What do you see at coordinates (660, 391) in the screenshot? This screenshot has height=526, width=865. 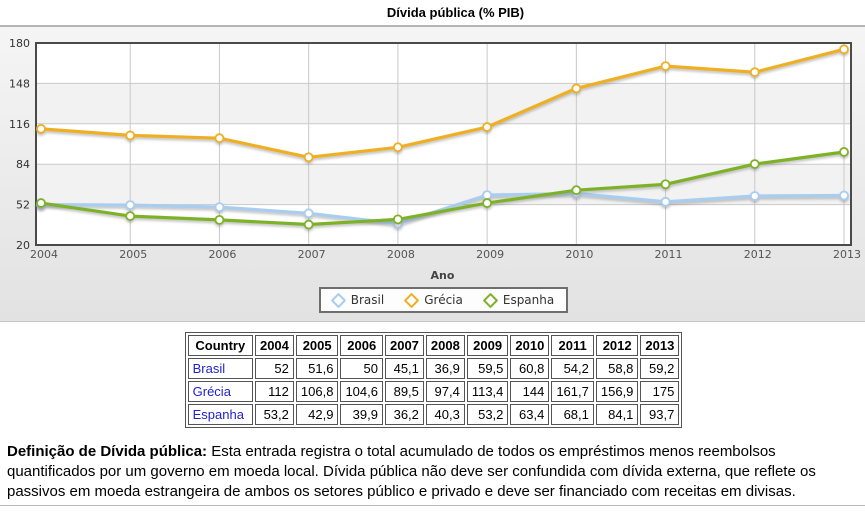 I see `value-cell: 175` at bounding box center [660, 391].